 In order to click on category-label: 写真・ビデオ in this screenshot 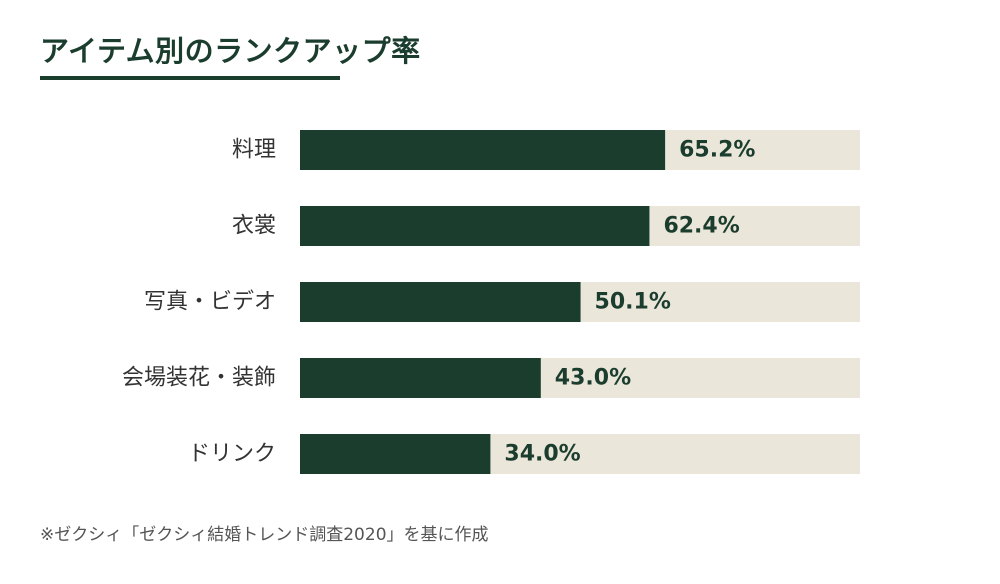, I will do `click(210, 302)`.